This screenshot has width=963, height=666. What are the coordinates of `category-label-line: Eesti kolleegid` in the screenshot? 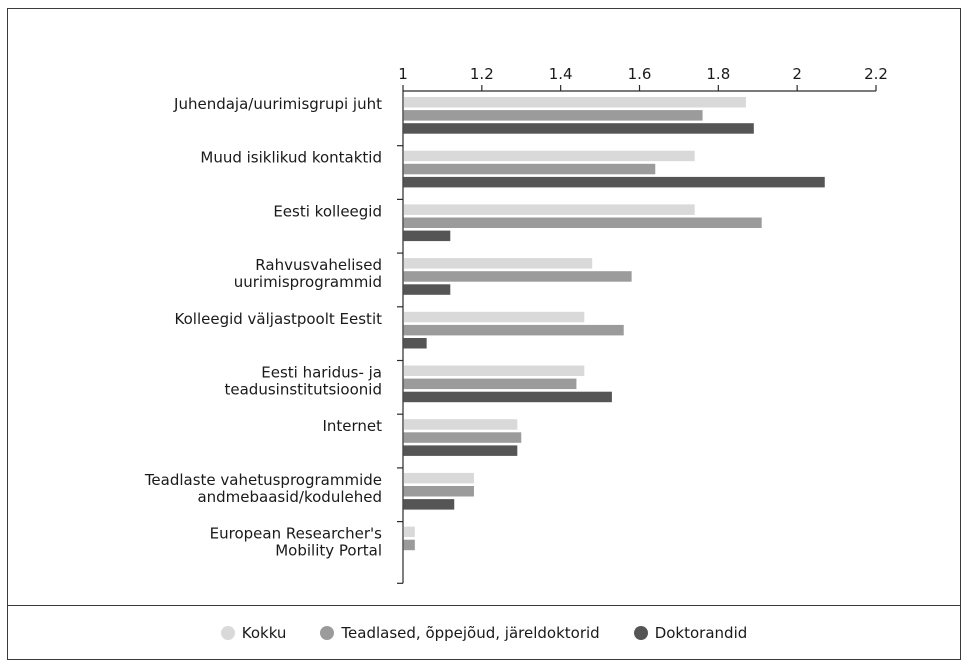 It's located at (327, 211).